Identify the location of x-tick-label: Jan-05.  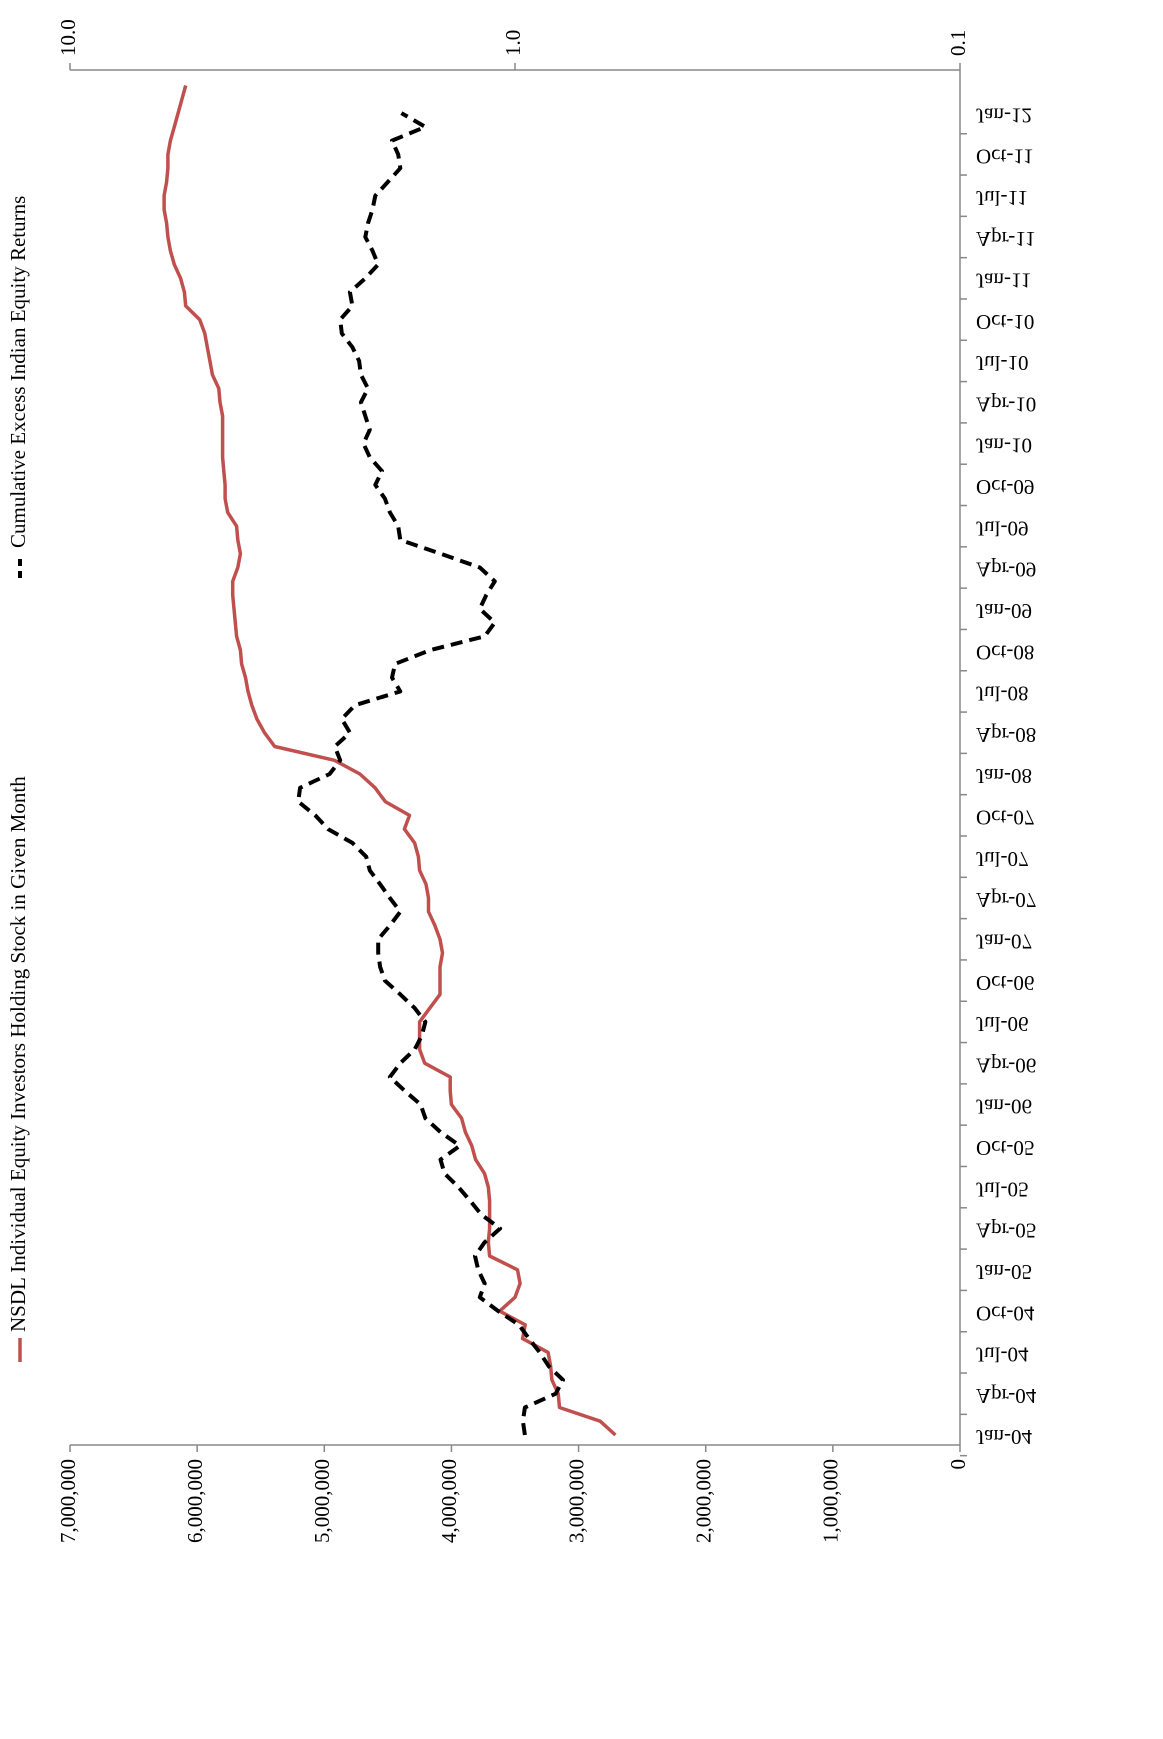
(1004, 1272).